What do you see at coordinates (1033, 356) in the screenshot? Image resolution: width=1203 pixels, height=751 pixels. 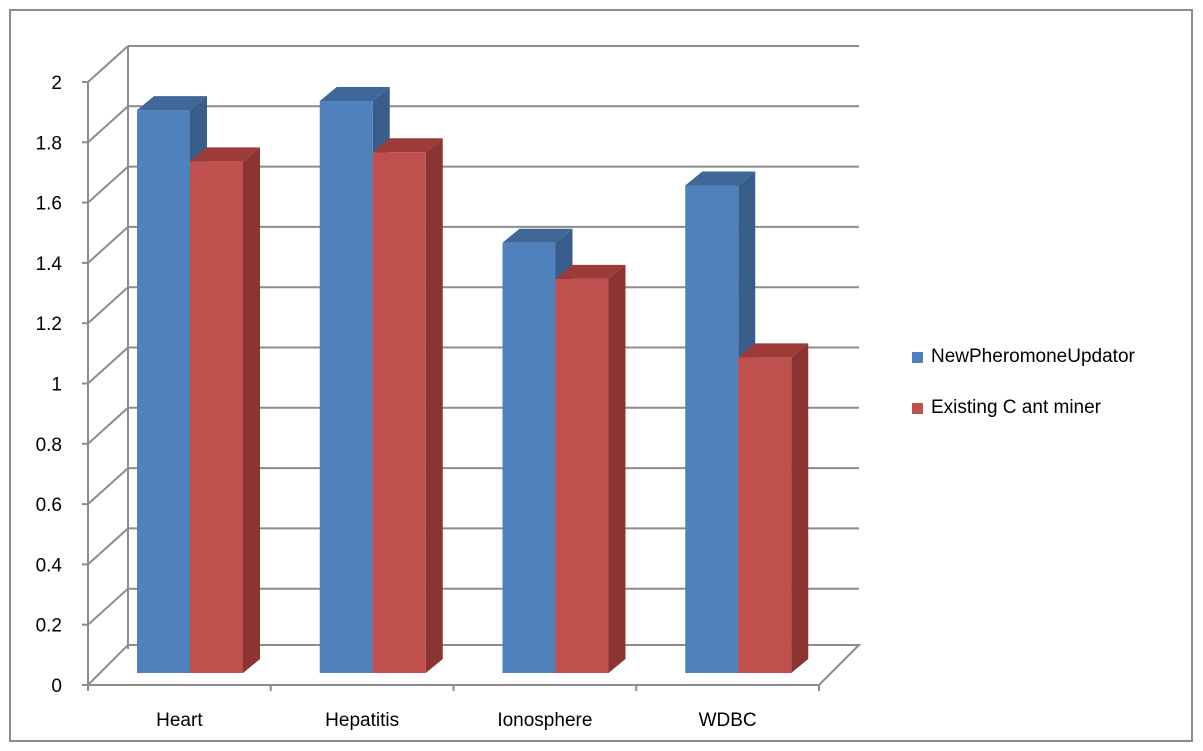 I see `legend-label-series-1: NewPheromoneUpdator` at bounding box center [1033, 356].